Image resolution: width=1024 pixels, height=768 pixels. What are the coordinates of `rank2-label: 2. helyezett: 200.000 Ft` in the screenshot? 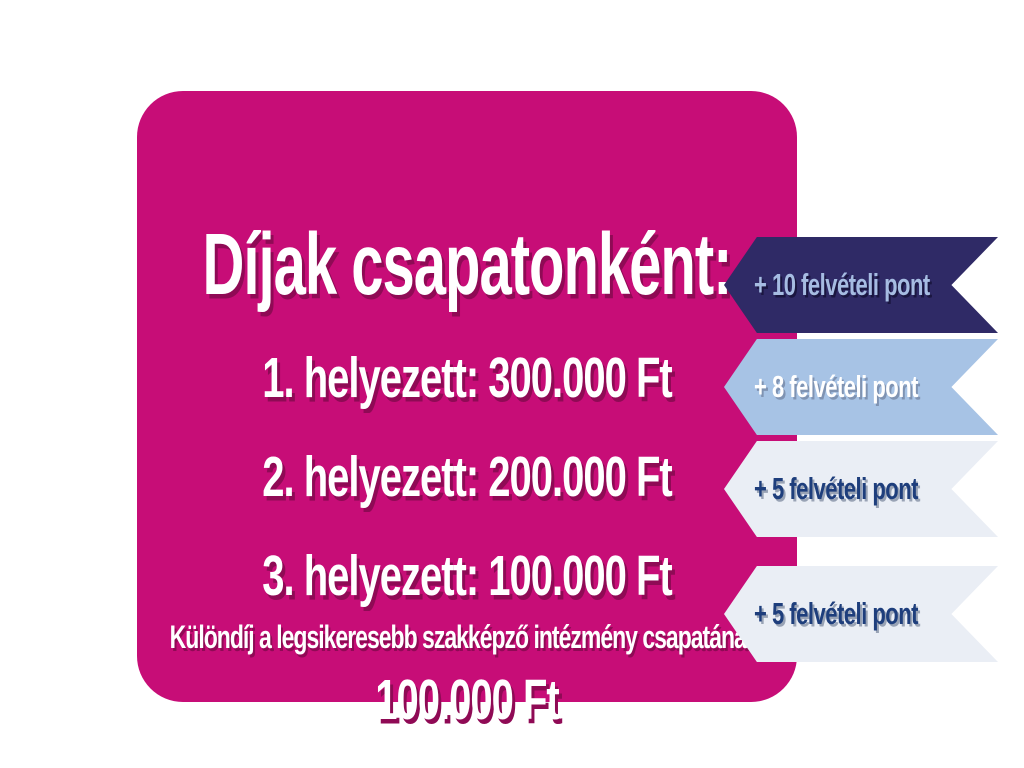 It's located at (467, 477).